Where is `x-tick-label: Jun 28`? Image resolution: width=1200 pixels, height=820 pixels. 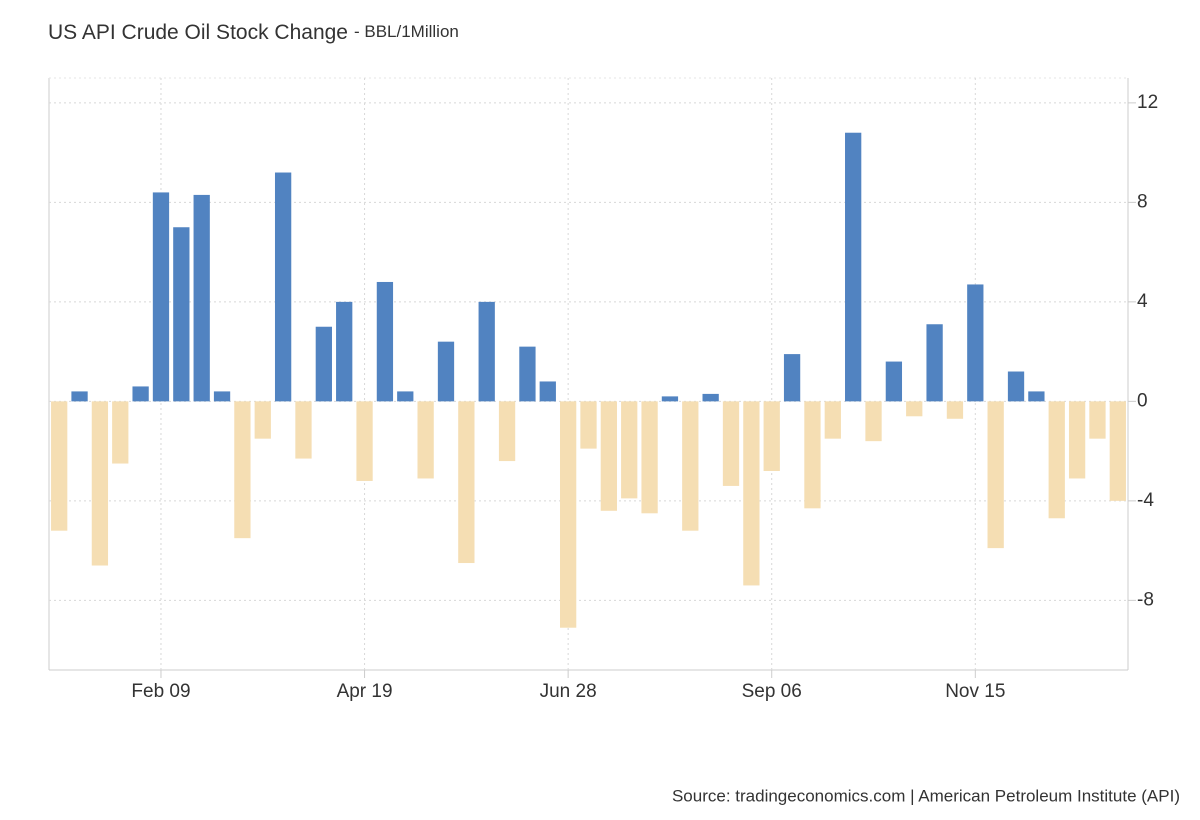
x-tick-label: Jun 28 is located at coordinates (568, 691).